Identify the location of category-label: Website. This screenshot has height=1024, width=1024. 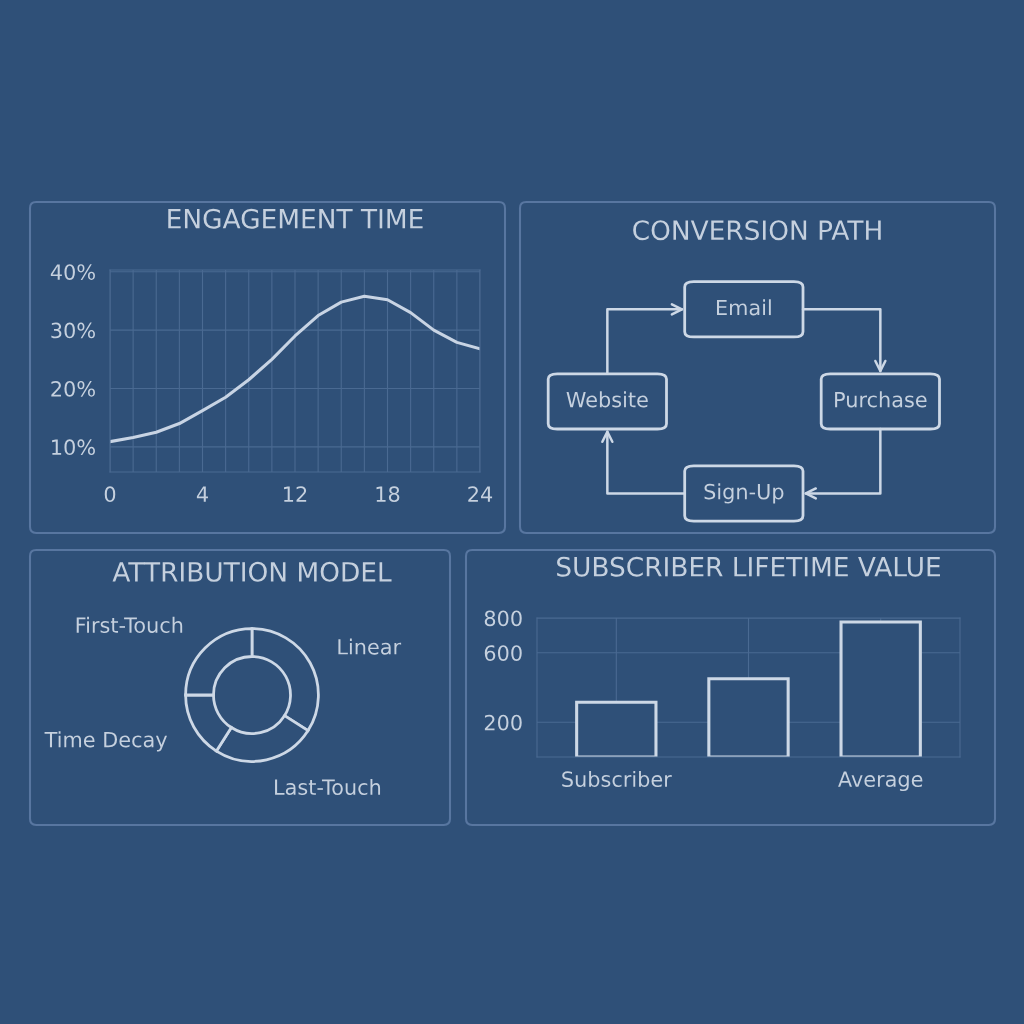
(607, 399).